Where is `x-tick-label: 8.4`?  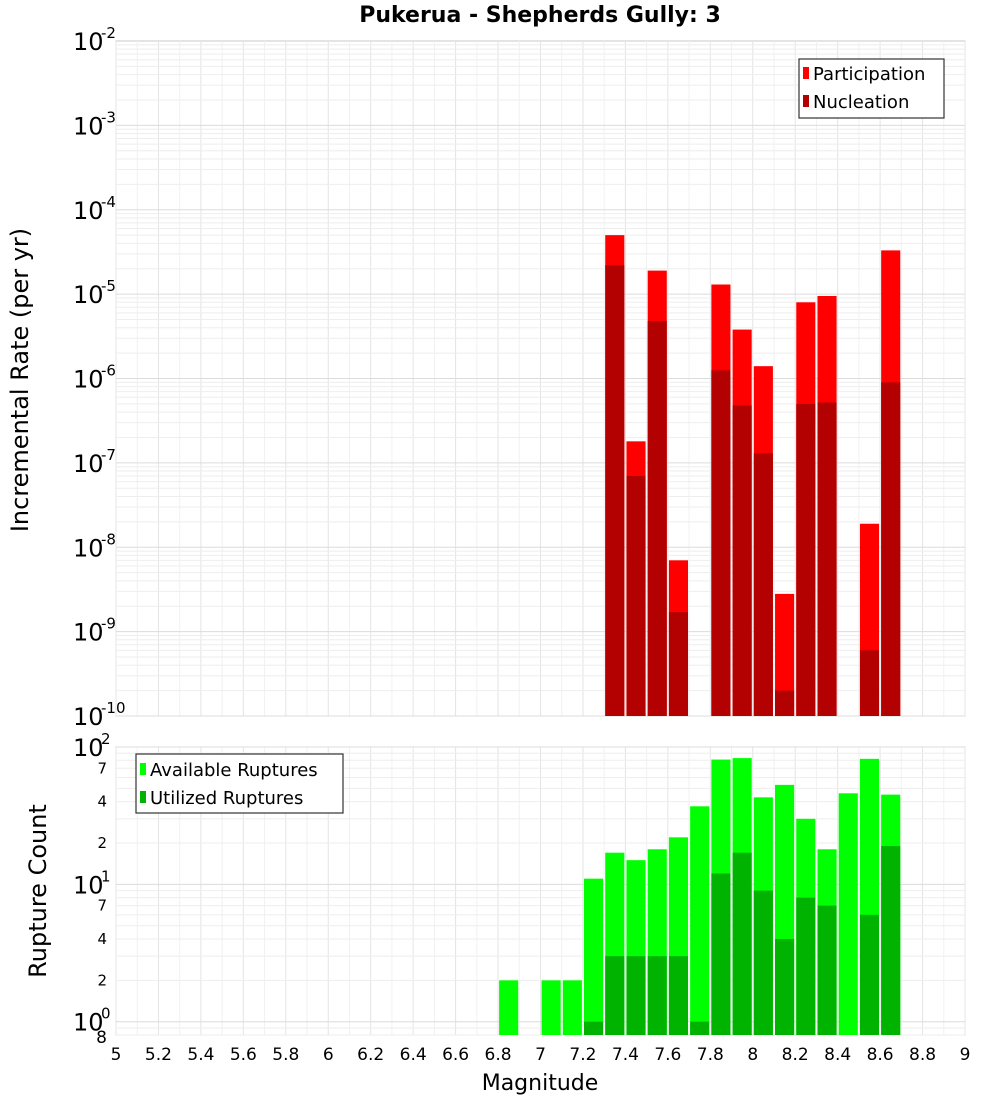
x-tick-label: 8.4 is located at coordinates (837, 1055).